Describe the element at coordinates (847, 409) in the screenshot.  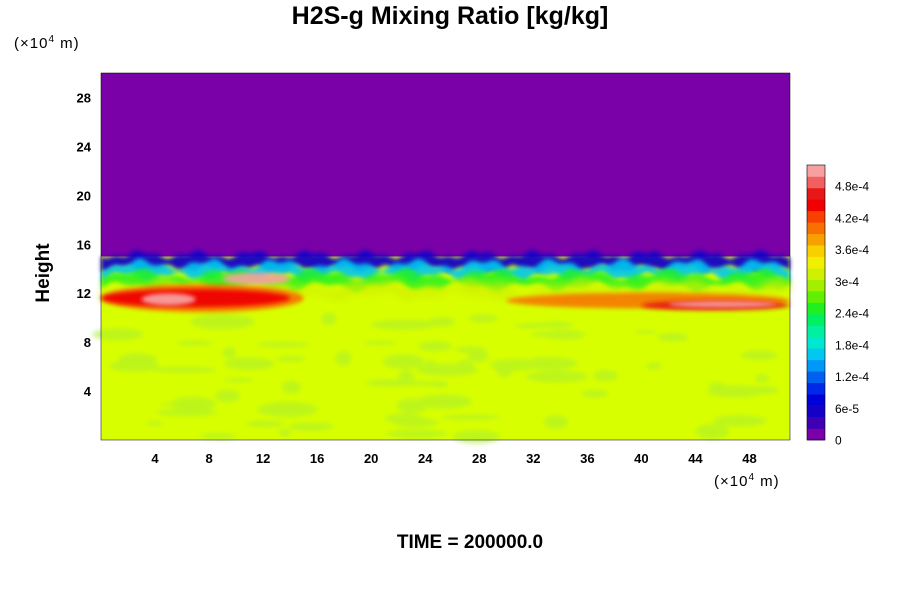
I see `colorbar-label: 6e-5` at that location.